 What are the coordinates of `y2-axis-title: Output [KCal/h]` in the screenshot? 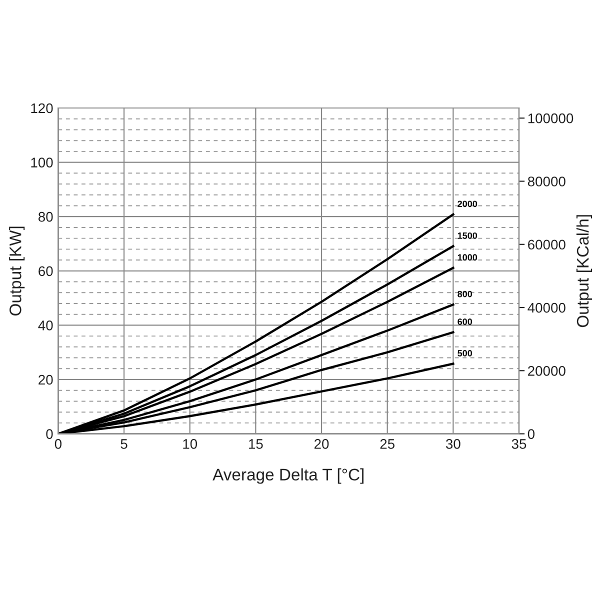 It's located at (584, 271).